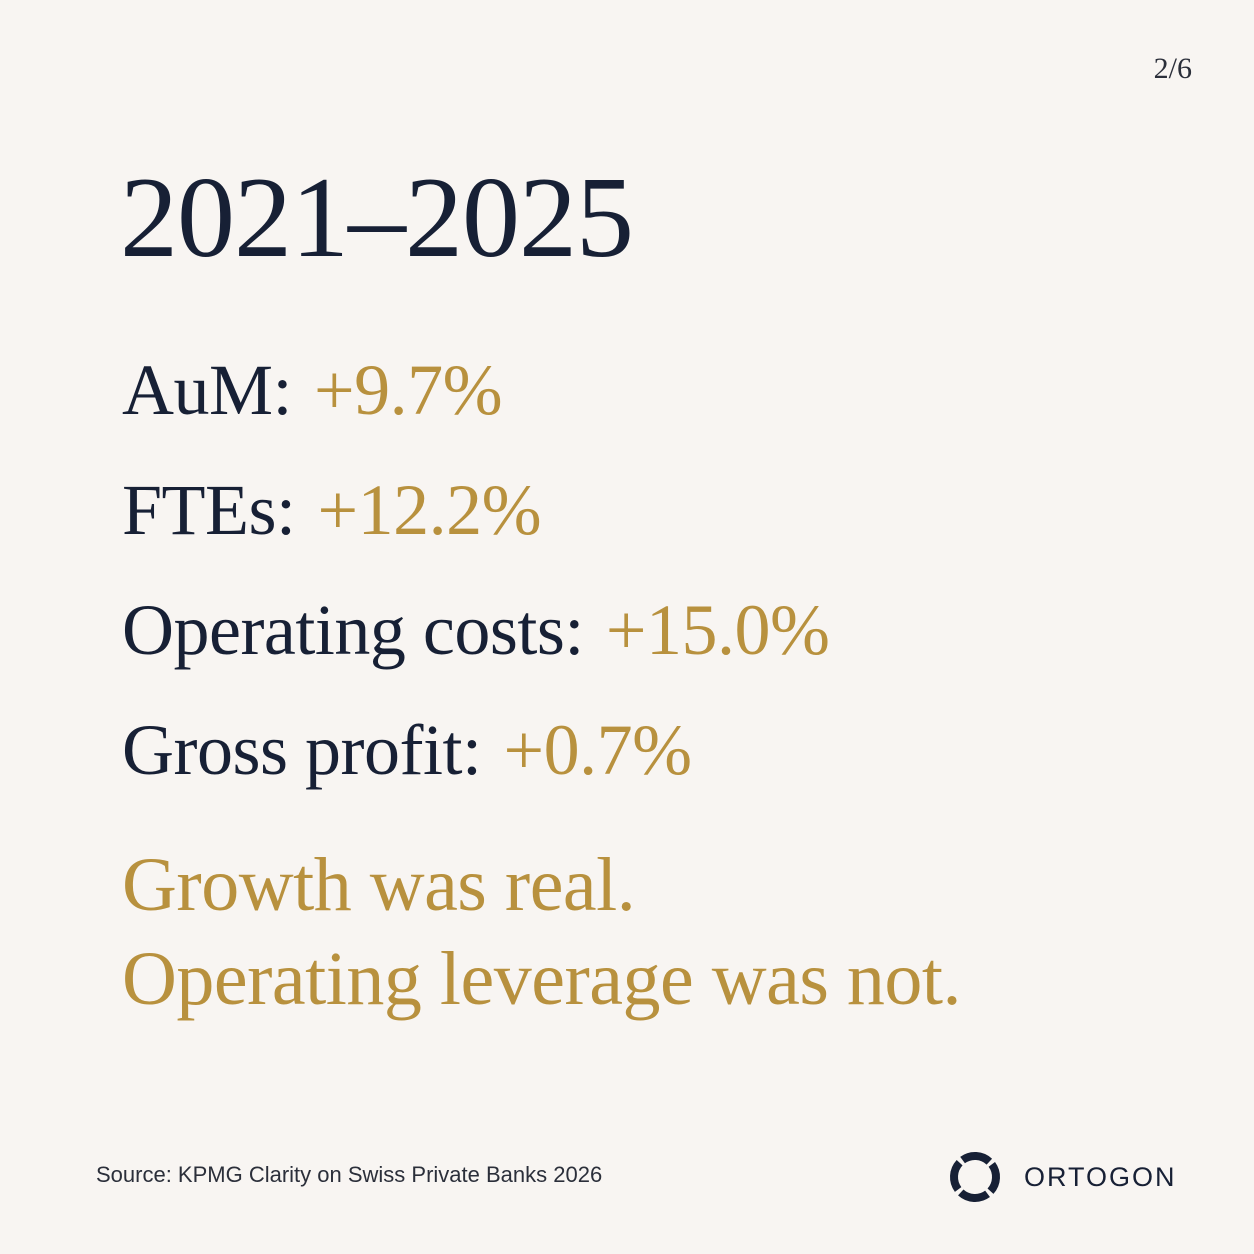  I want to click on metric-label: FTEs:, so click(209, 510).